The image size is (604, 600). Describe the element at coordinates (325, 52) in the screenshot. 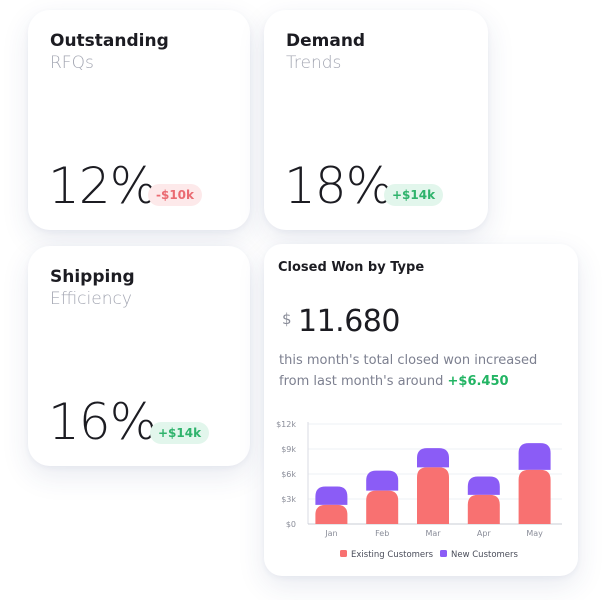

I see `kpi-title: Demand Trends` at that location.